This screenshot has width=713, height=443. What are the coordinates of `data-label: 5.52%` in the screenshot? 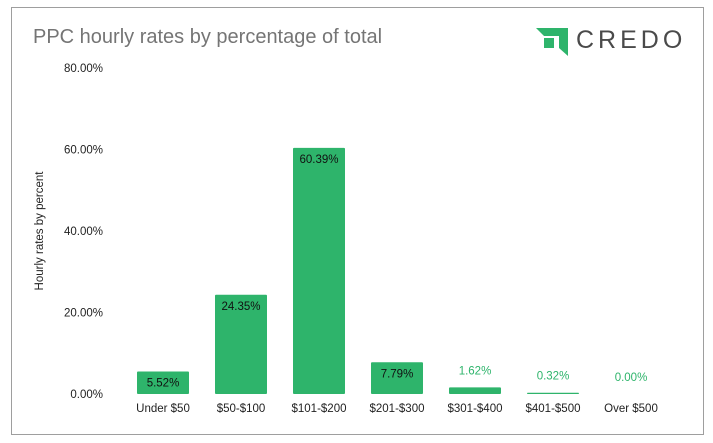 It's located at (163, 384).